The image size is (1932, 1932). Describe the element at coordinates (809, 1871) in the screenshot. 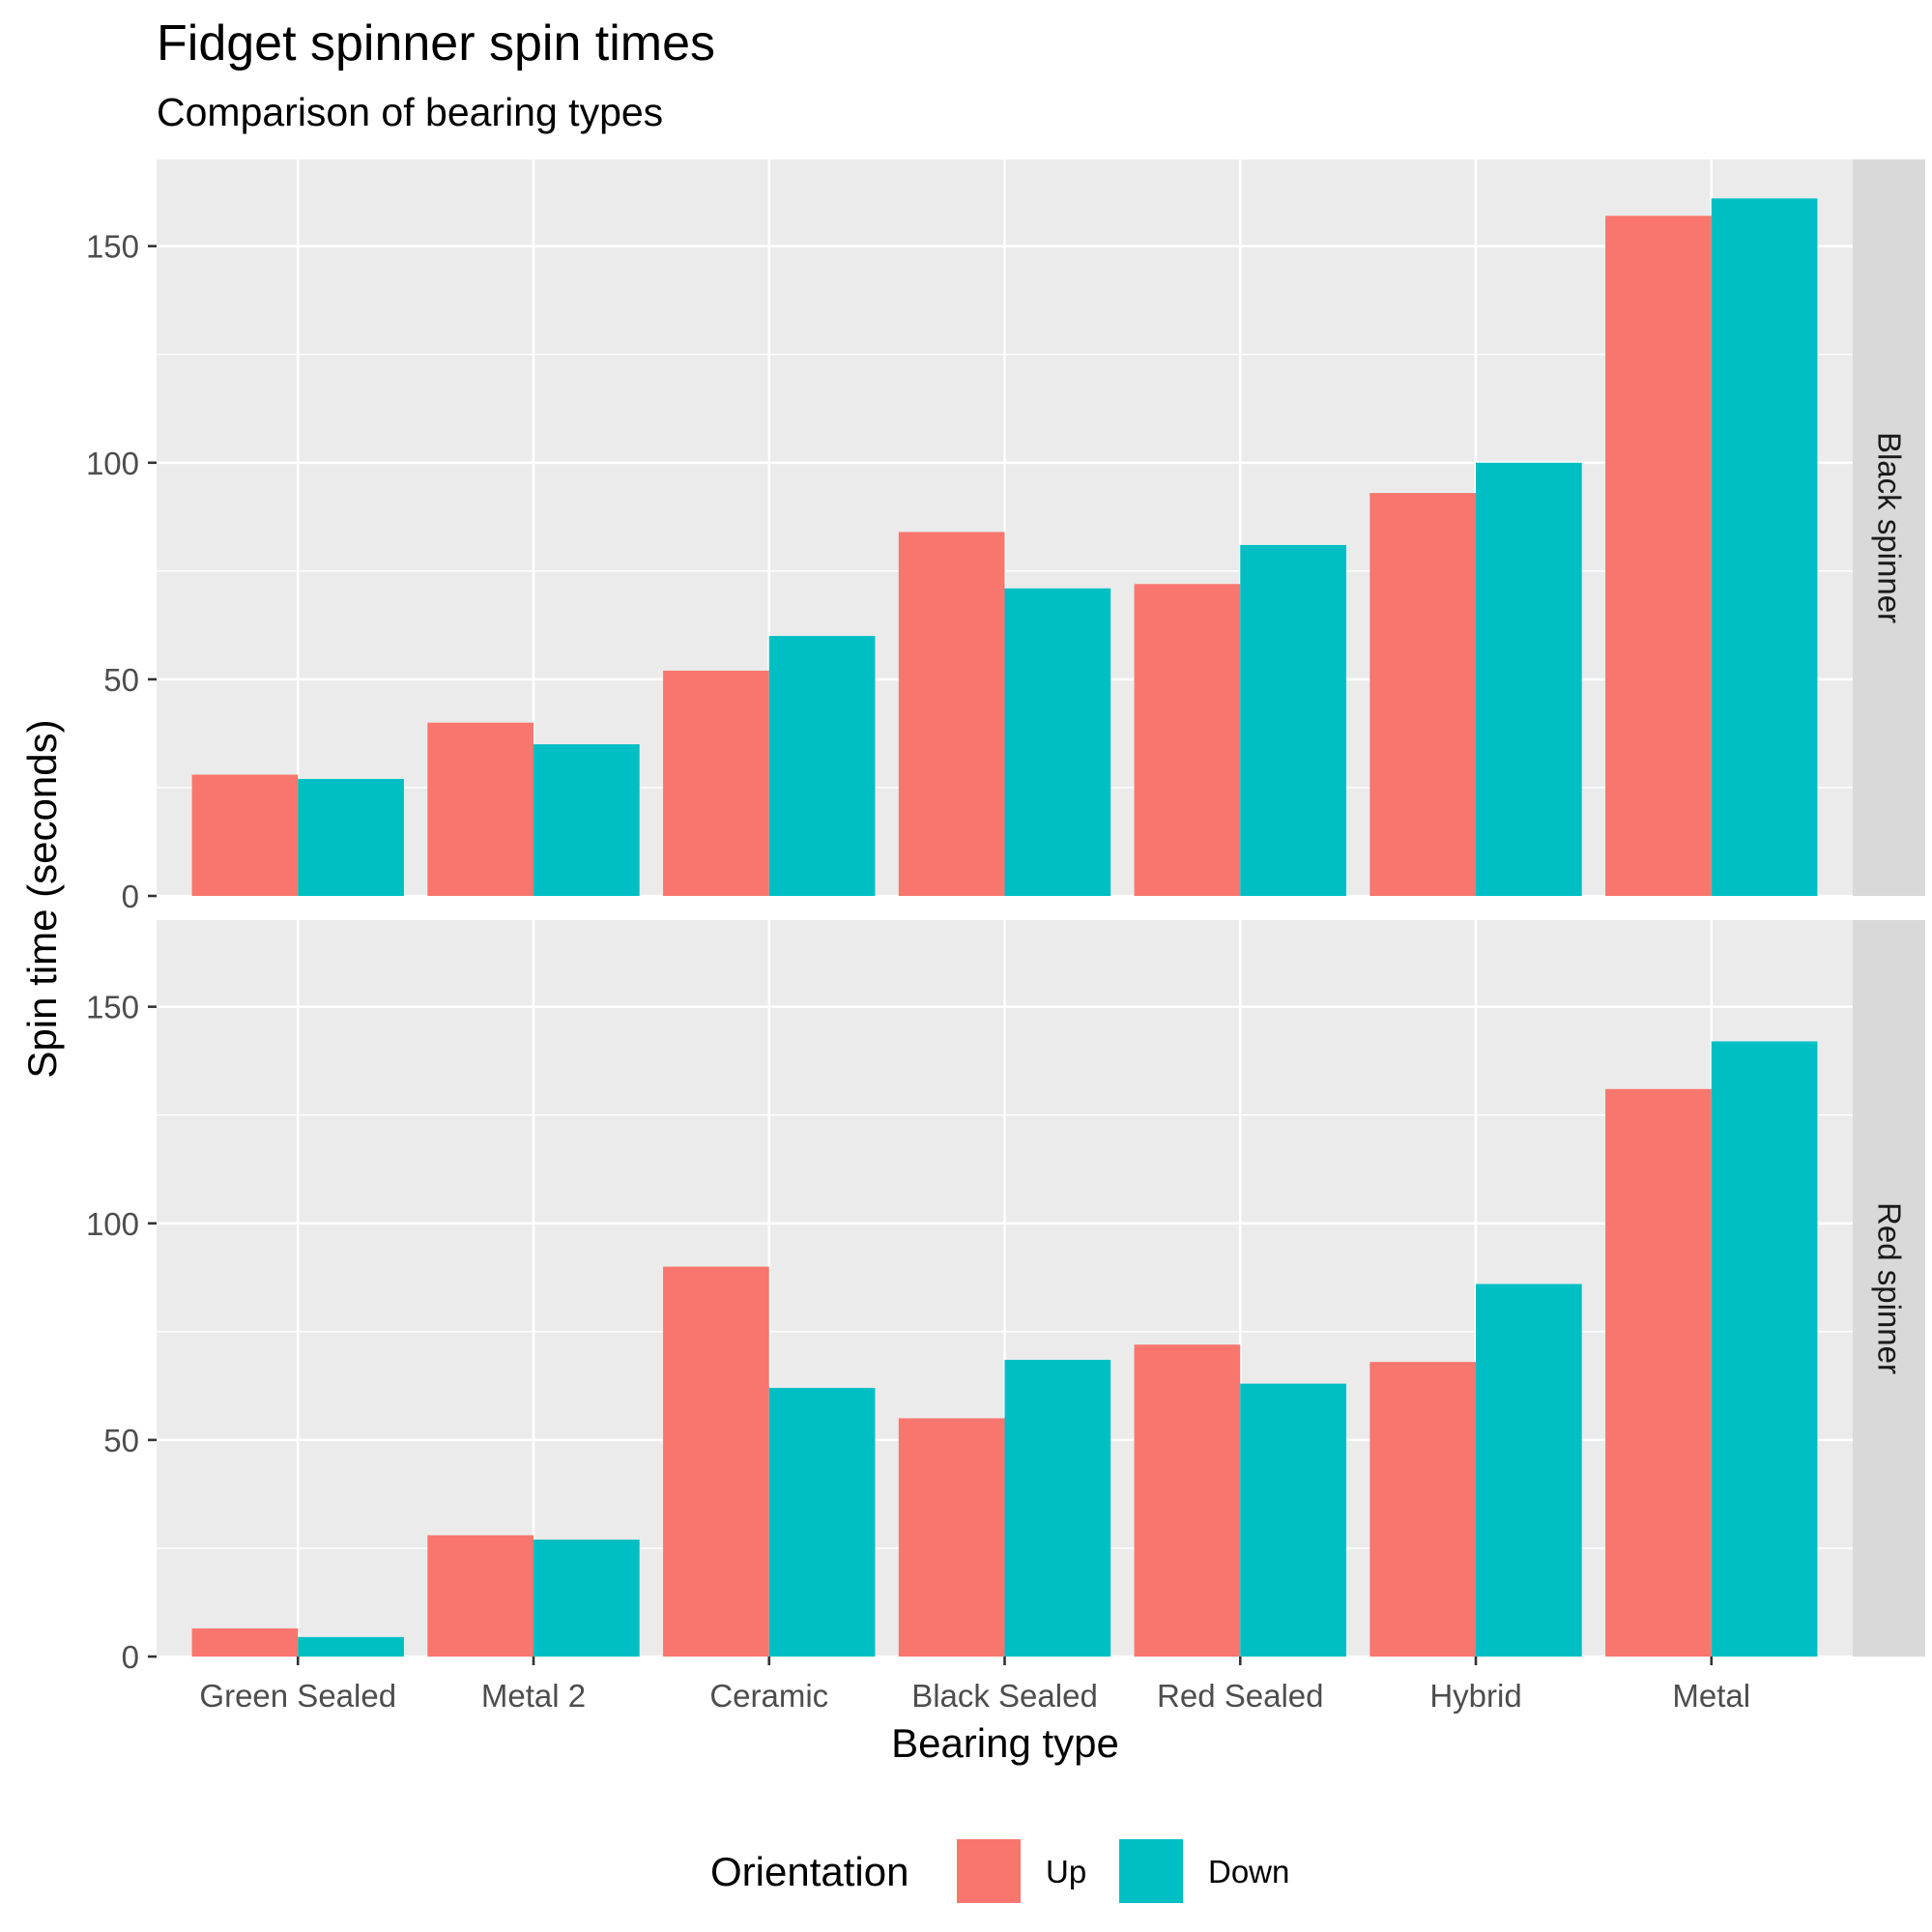

I see `legend-title: Orientation` at that location.